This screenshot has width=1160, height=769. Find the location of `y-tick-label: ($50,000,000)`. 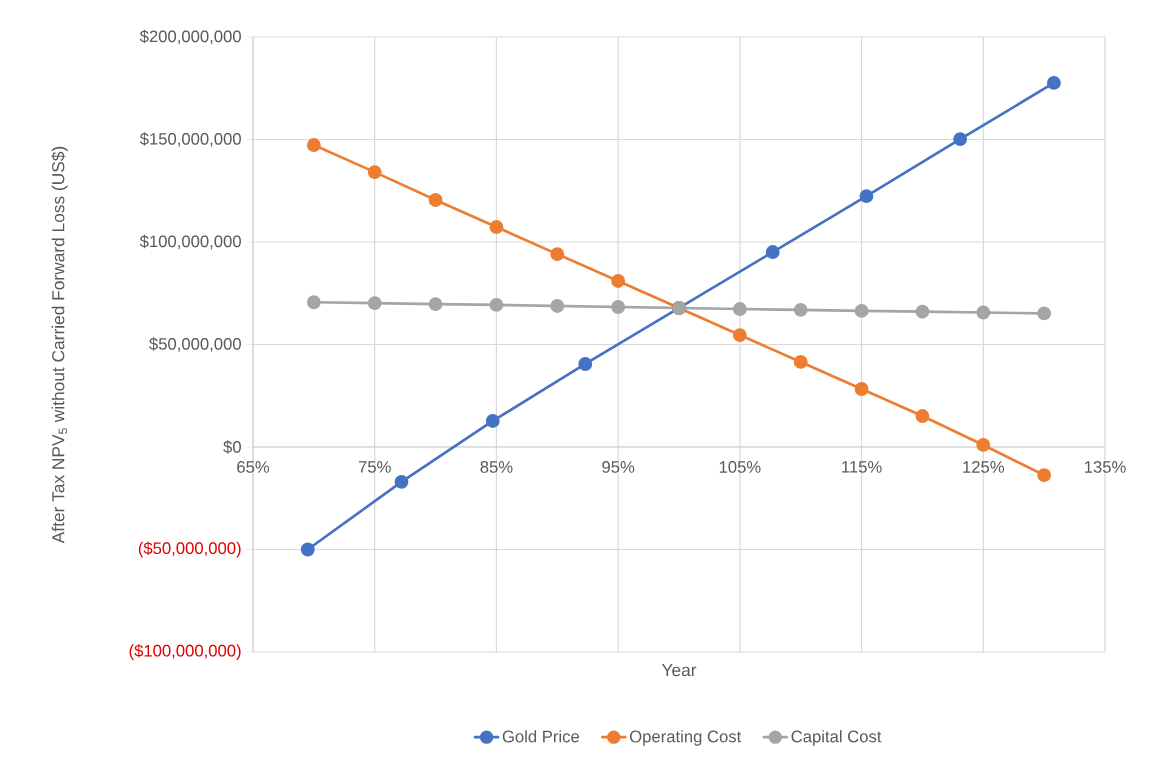

y-tick-label: ($50,000,000) is located at coordinates (189, 549).